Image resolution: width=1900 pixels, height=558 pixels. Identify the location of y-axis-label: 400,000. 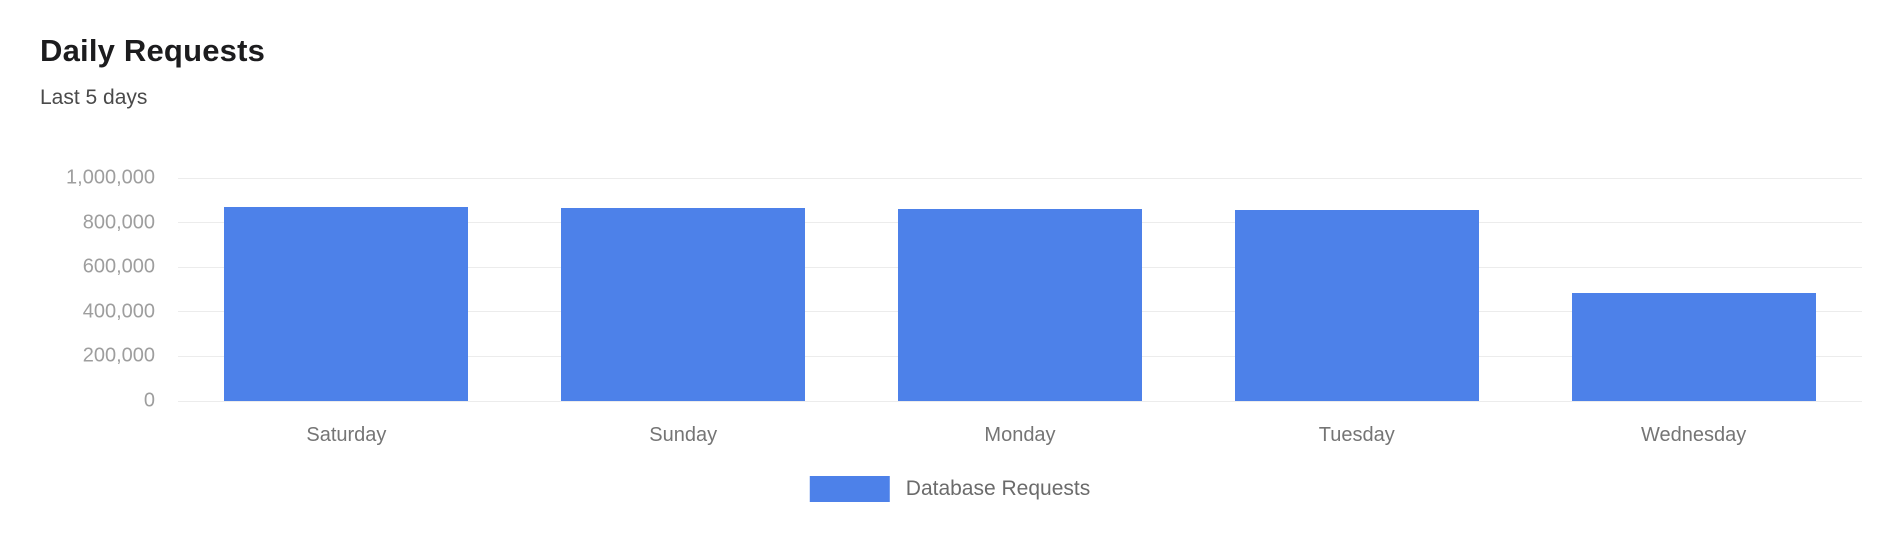
(118, 311).